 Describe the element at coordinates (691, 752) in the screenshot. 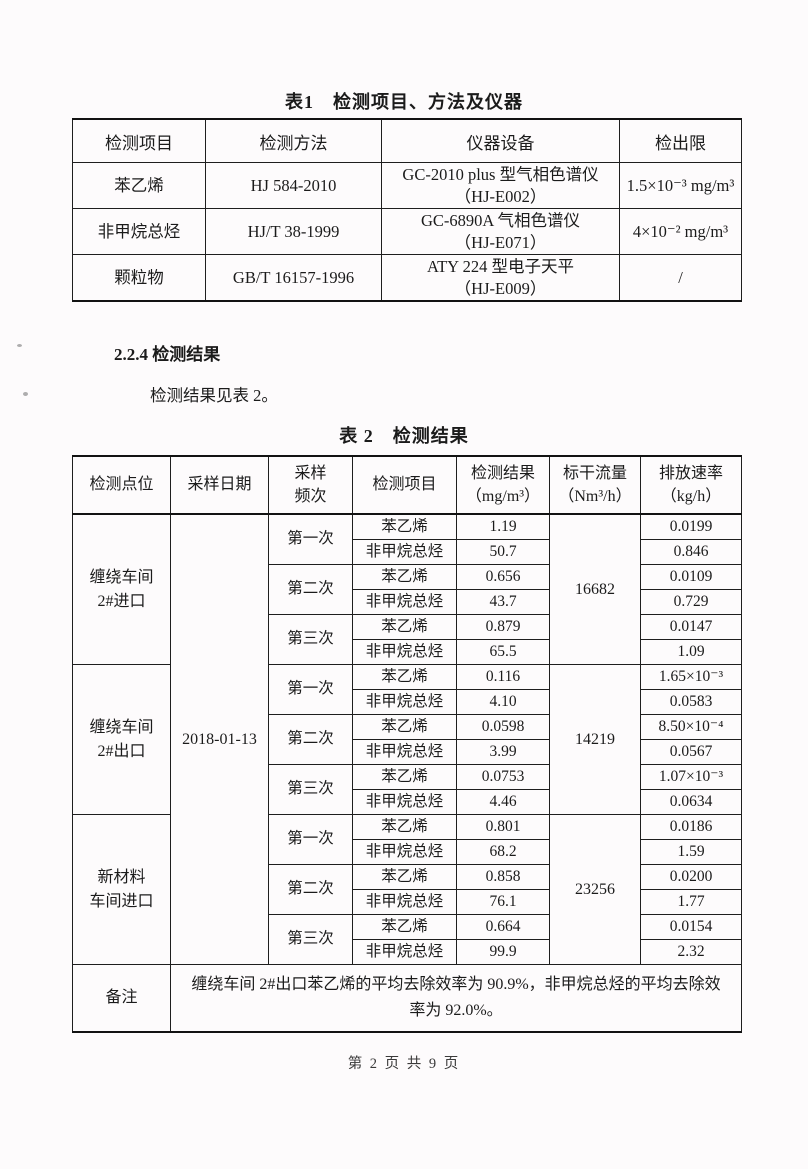

I see `t2-cell-rate: 0.0567` at that location.